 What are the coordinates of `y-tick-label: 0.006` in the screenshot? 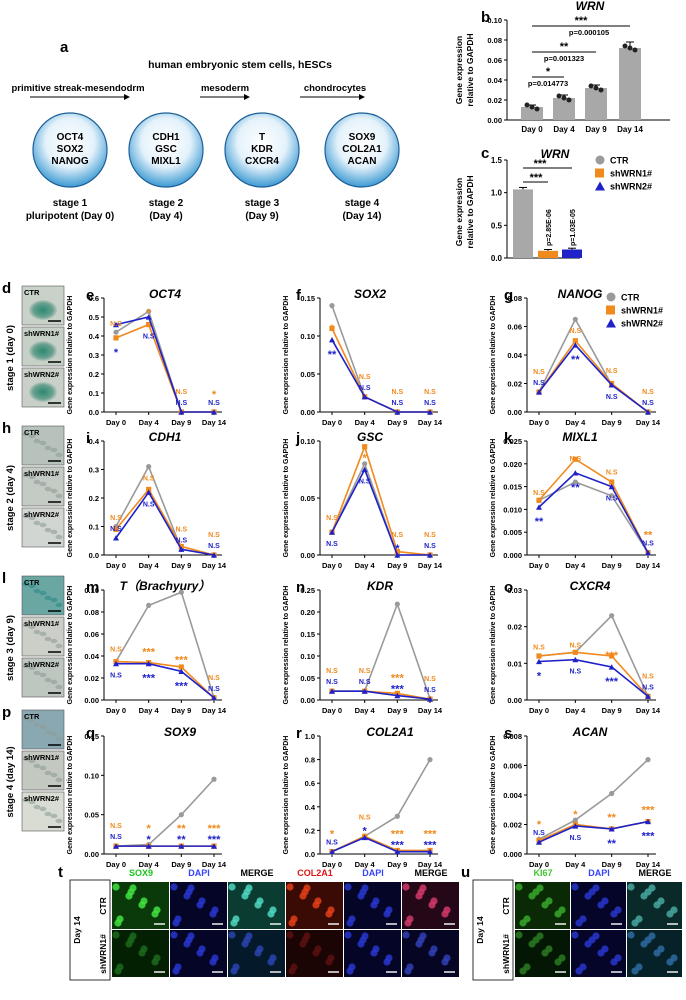 It's located at (512, 766).